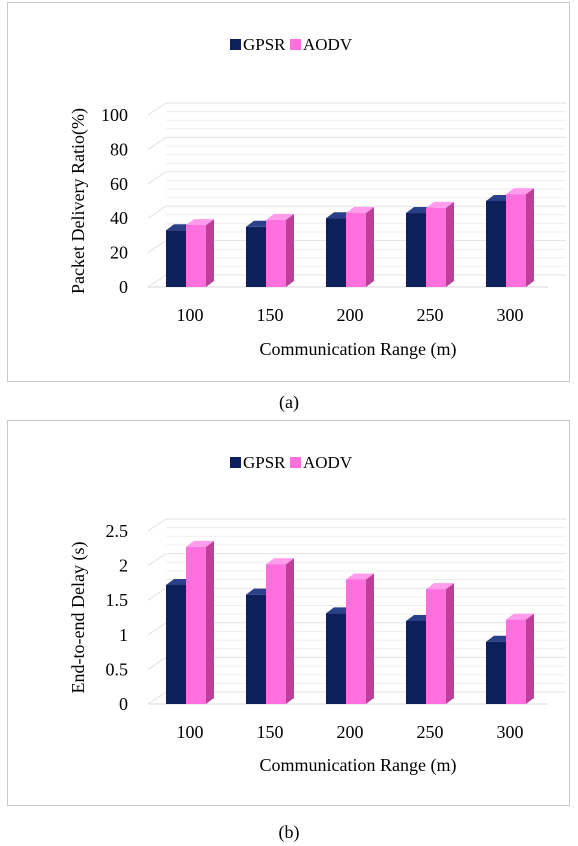 This screenshot has width=578, height=846. Describe the element at coordinates (117, 531) in the screenshot. I see `y-tick-label: 2.5` at that location.